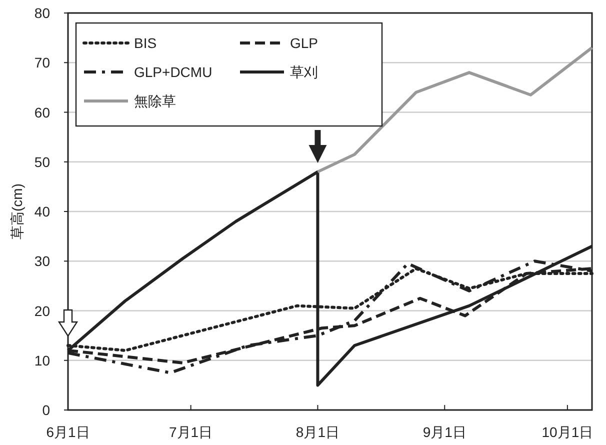 The image size is (606, 445). I want to click on y-axis-title: 草高(cm), so click(17, 212).